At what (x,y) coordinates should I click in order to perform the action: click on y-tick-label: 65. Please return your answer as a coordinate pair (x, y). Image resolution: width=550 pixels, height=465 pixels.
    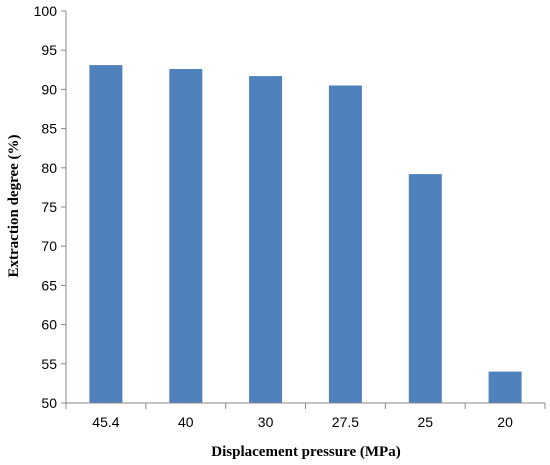
    Looking at the image, I should click on (49, 285).